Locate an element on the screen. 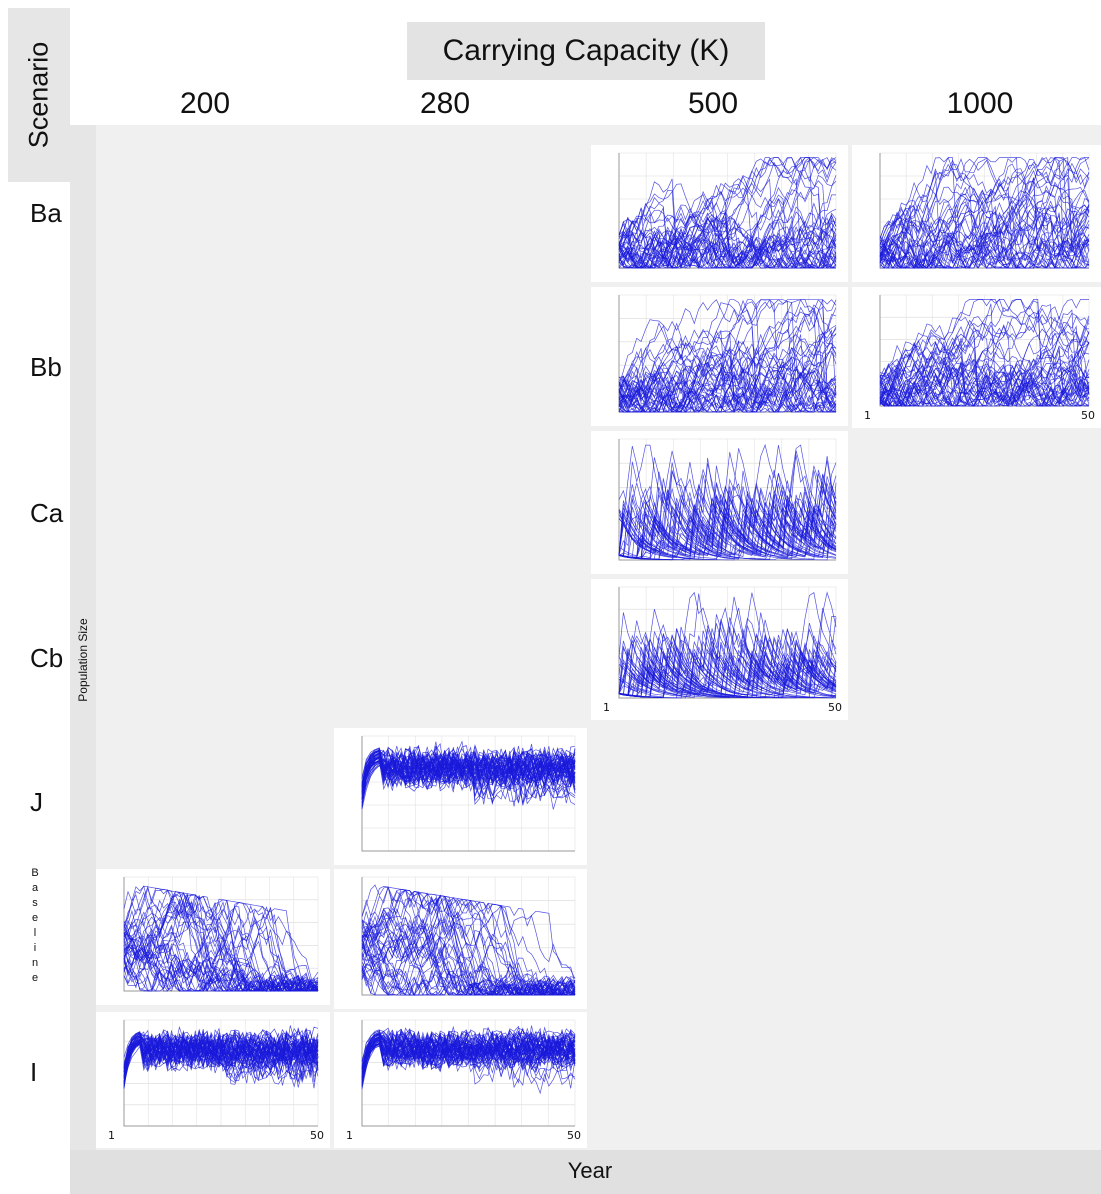 The height and width of the screenshot is (1194, 1101). sim-panel-baseline-k280 is located at coordinates (460, 939).